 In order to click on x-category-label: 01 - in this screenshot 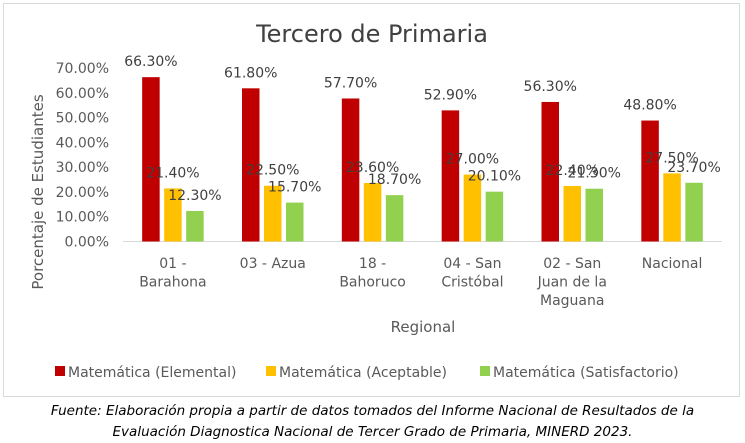, I will do `click(172, 264)`.